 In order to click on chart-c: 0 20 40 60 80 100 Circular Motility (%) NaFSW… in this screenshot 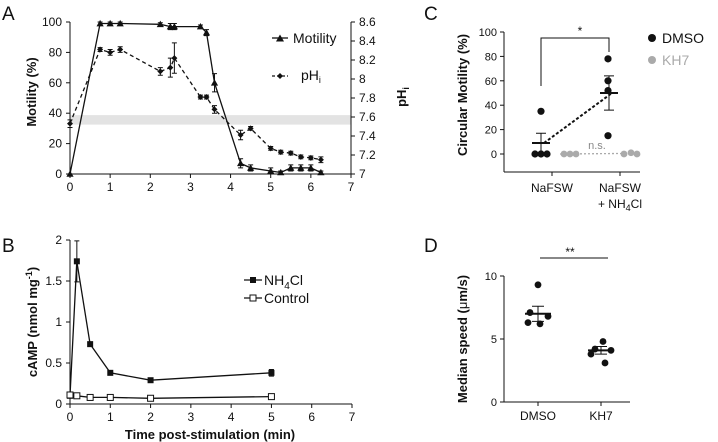, I will do `click(579, 118)`.